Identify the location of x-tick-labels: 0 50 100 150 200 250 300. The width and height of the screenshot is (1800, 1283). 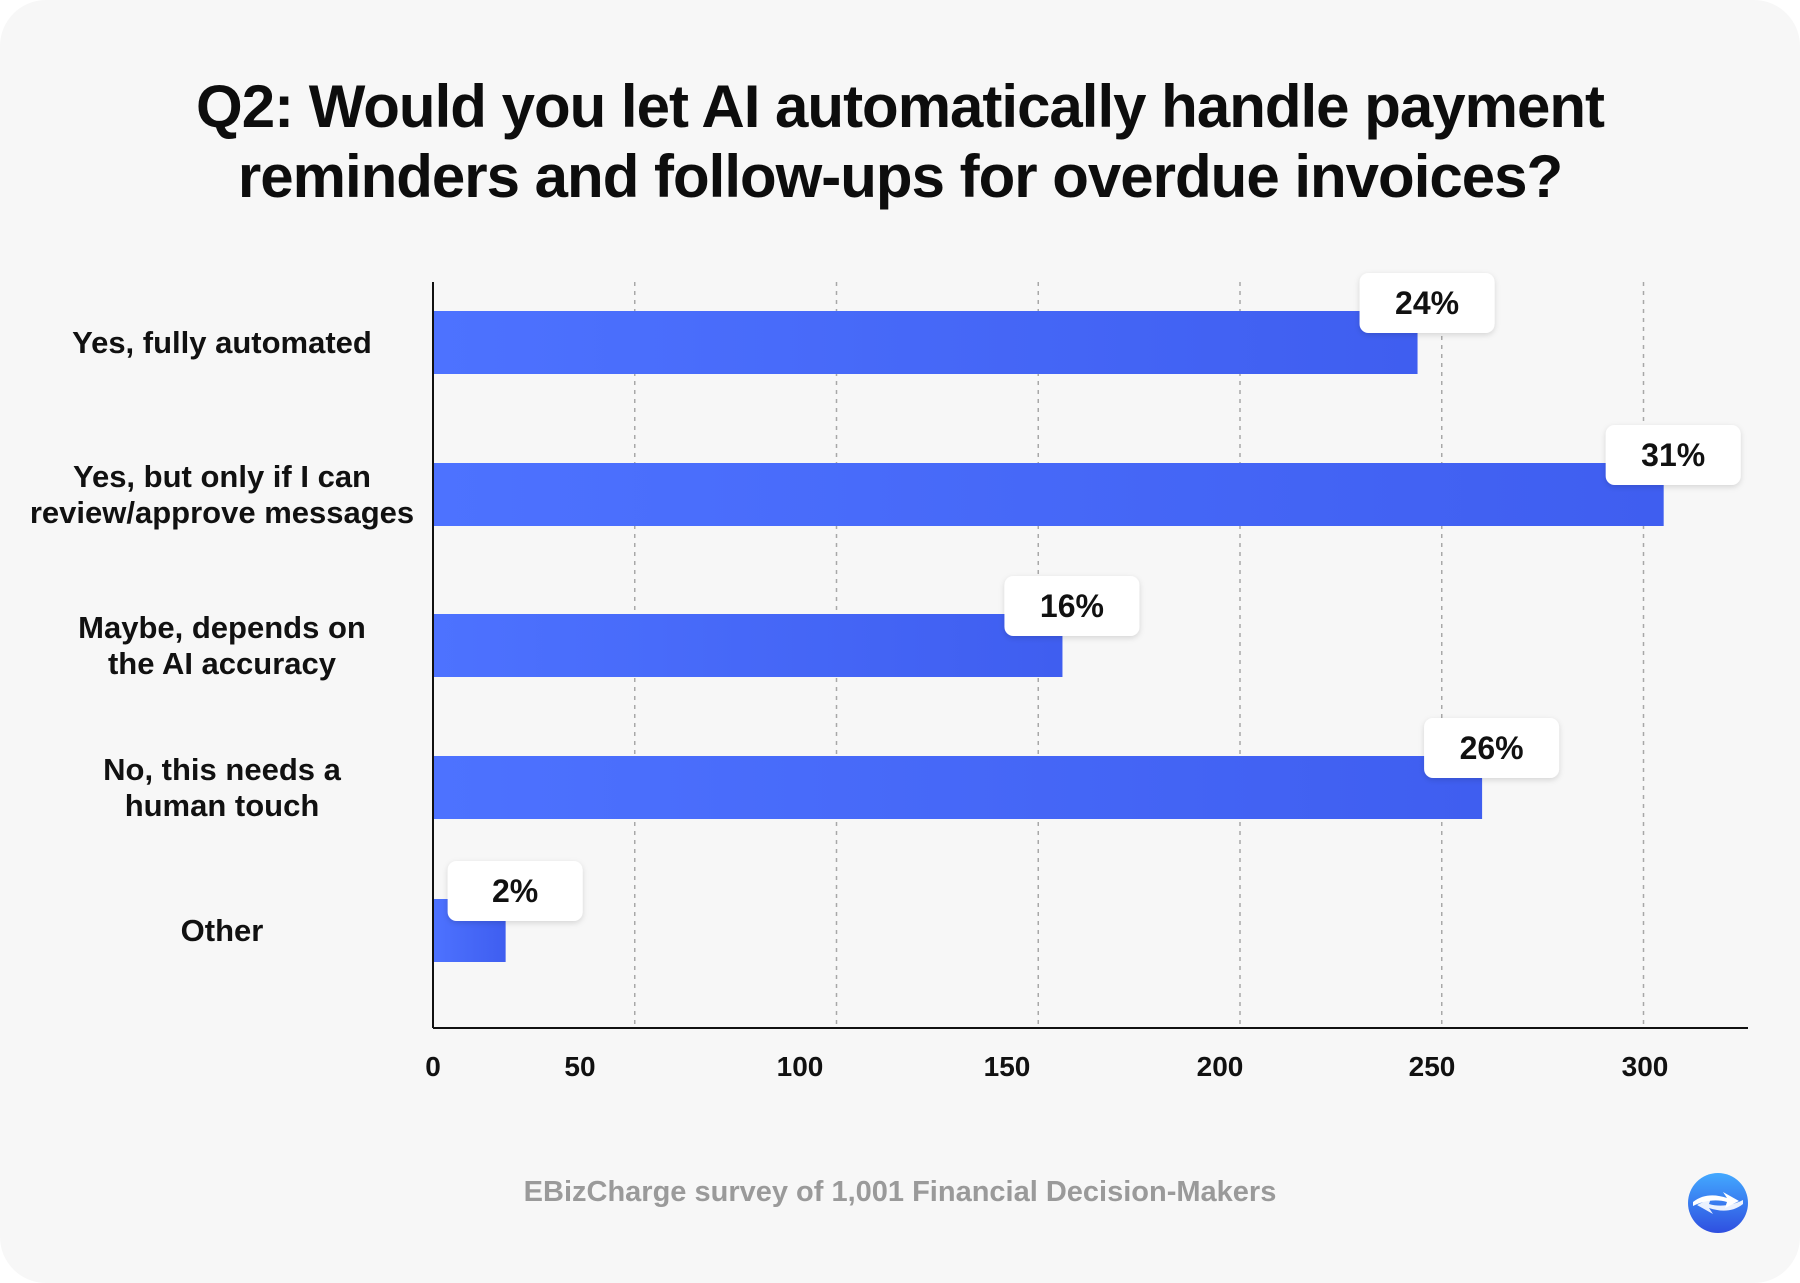
(1046, 1066).